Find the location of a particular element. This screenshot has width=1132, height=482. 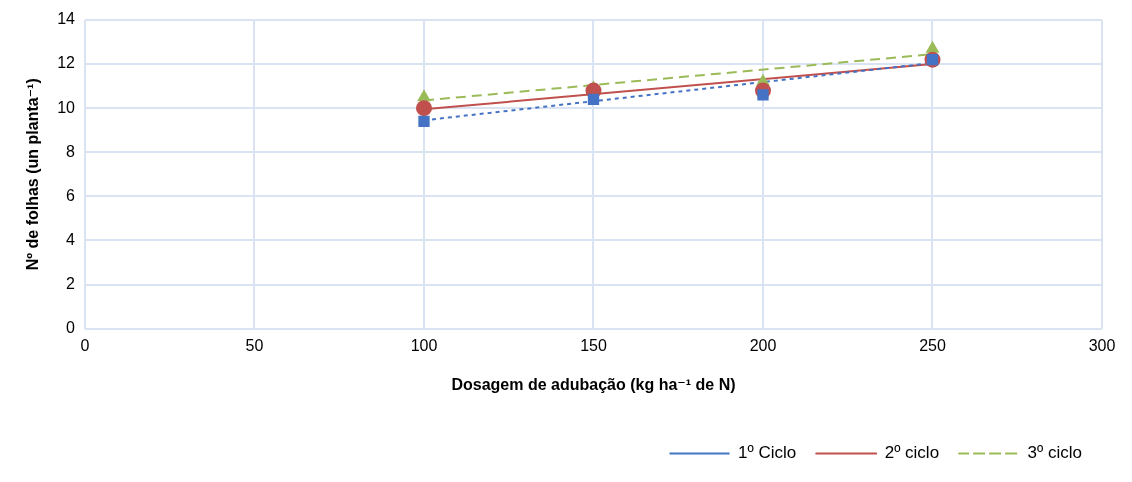

y-tick-label: 0 is located at coordinates (71, 328).